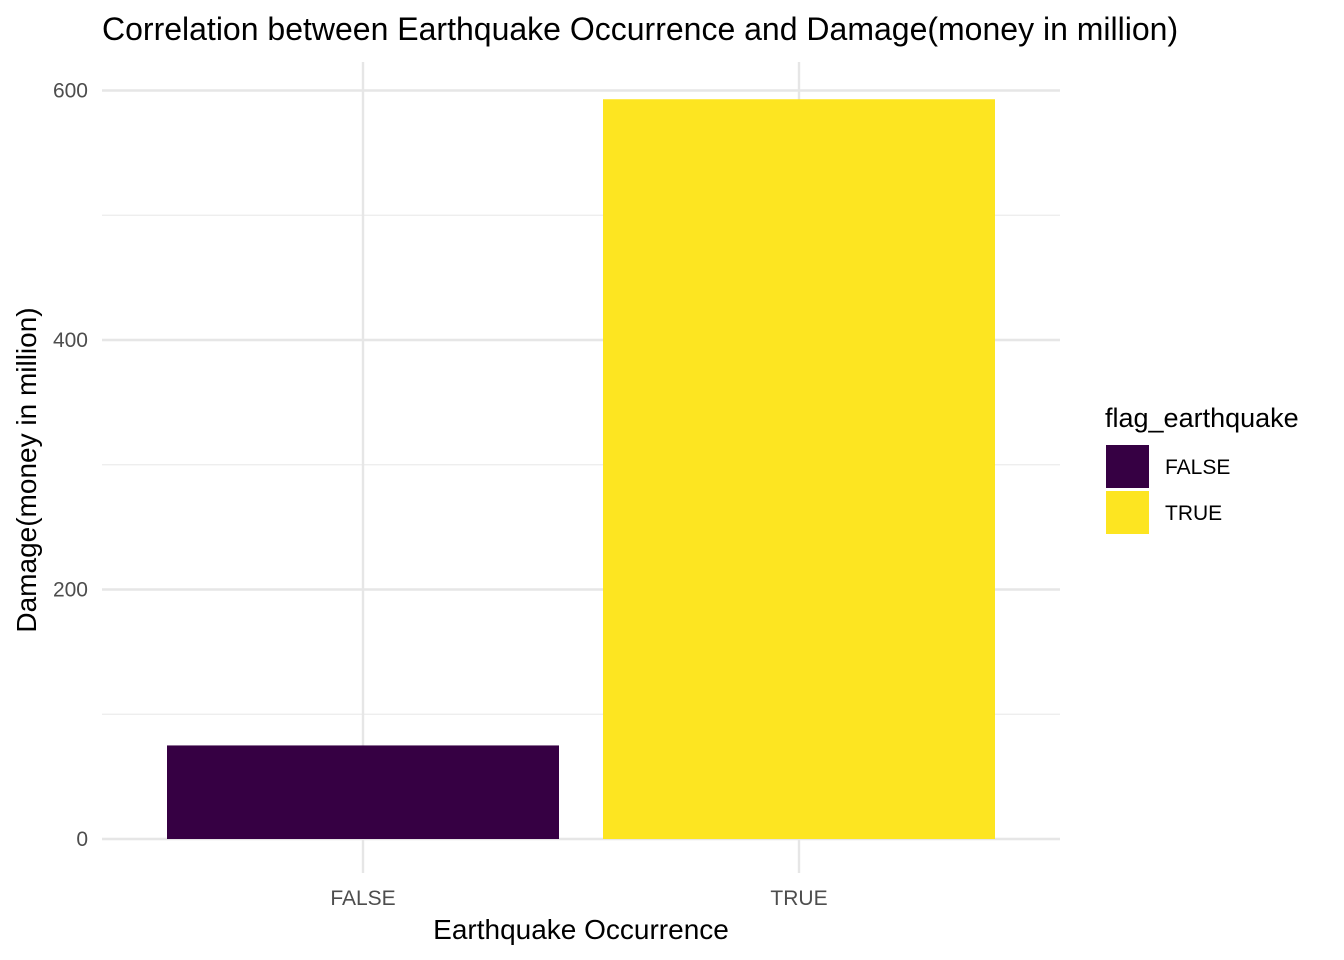 The height and width of the screenshot is (960, 1344). I want to click on y-tick-label: 600, so click(70, 91).